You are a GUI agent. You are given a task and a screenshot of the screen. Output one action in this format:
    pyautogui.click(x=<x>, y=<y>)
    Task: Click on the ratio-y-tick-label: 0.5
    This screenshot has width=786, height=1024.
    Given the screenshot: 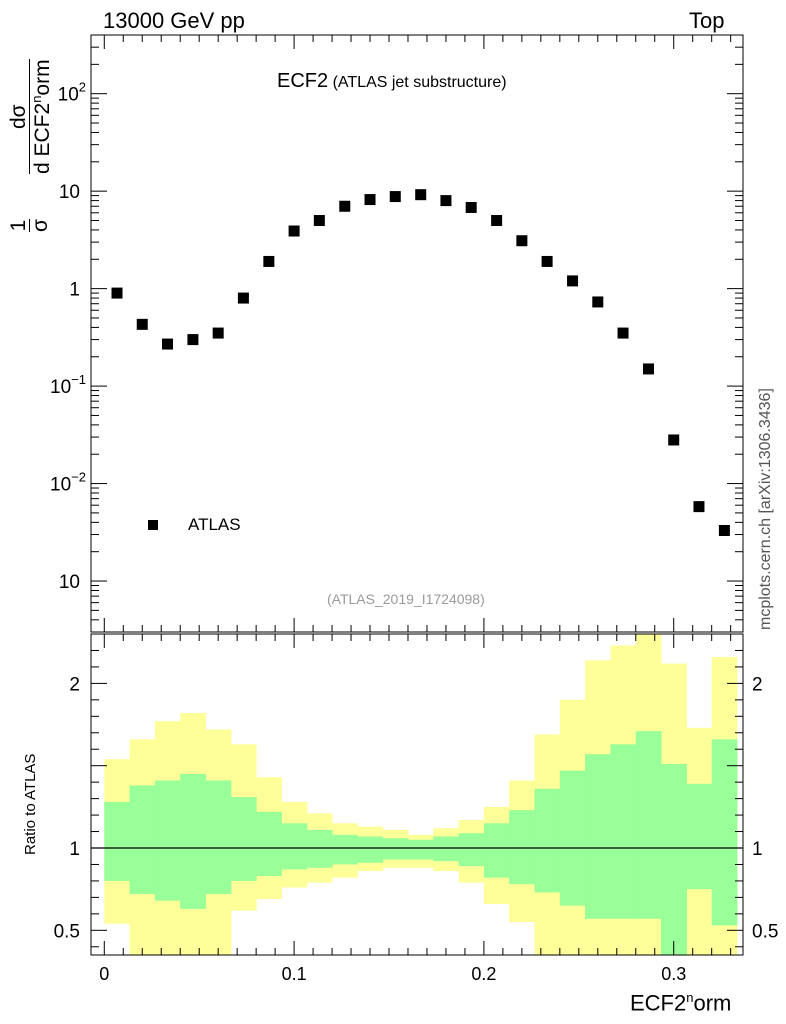 What is the action you would take?
    pyautogui.click(x=67, y=931)
    